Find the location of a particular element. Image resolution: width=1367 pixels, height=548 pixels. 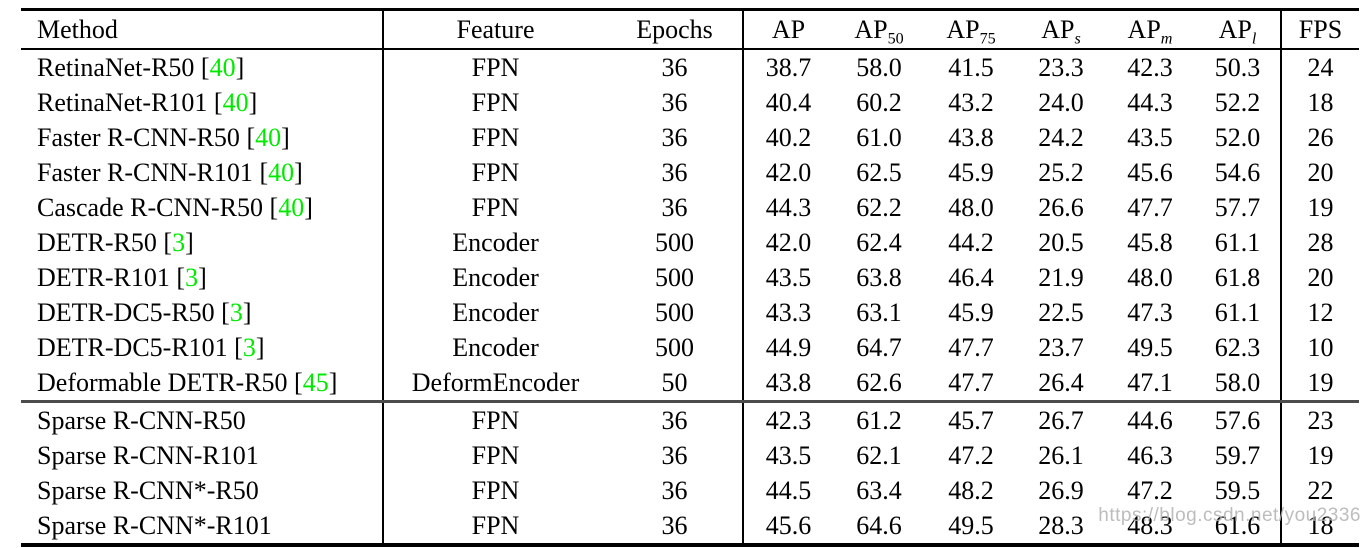

metric-value-cell: 60.2 is located at coordinates (879, 102).